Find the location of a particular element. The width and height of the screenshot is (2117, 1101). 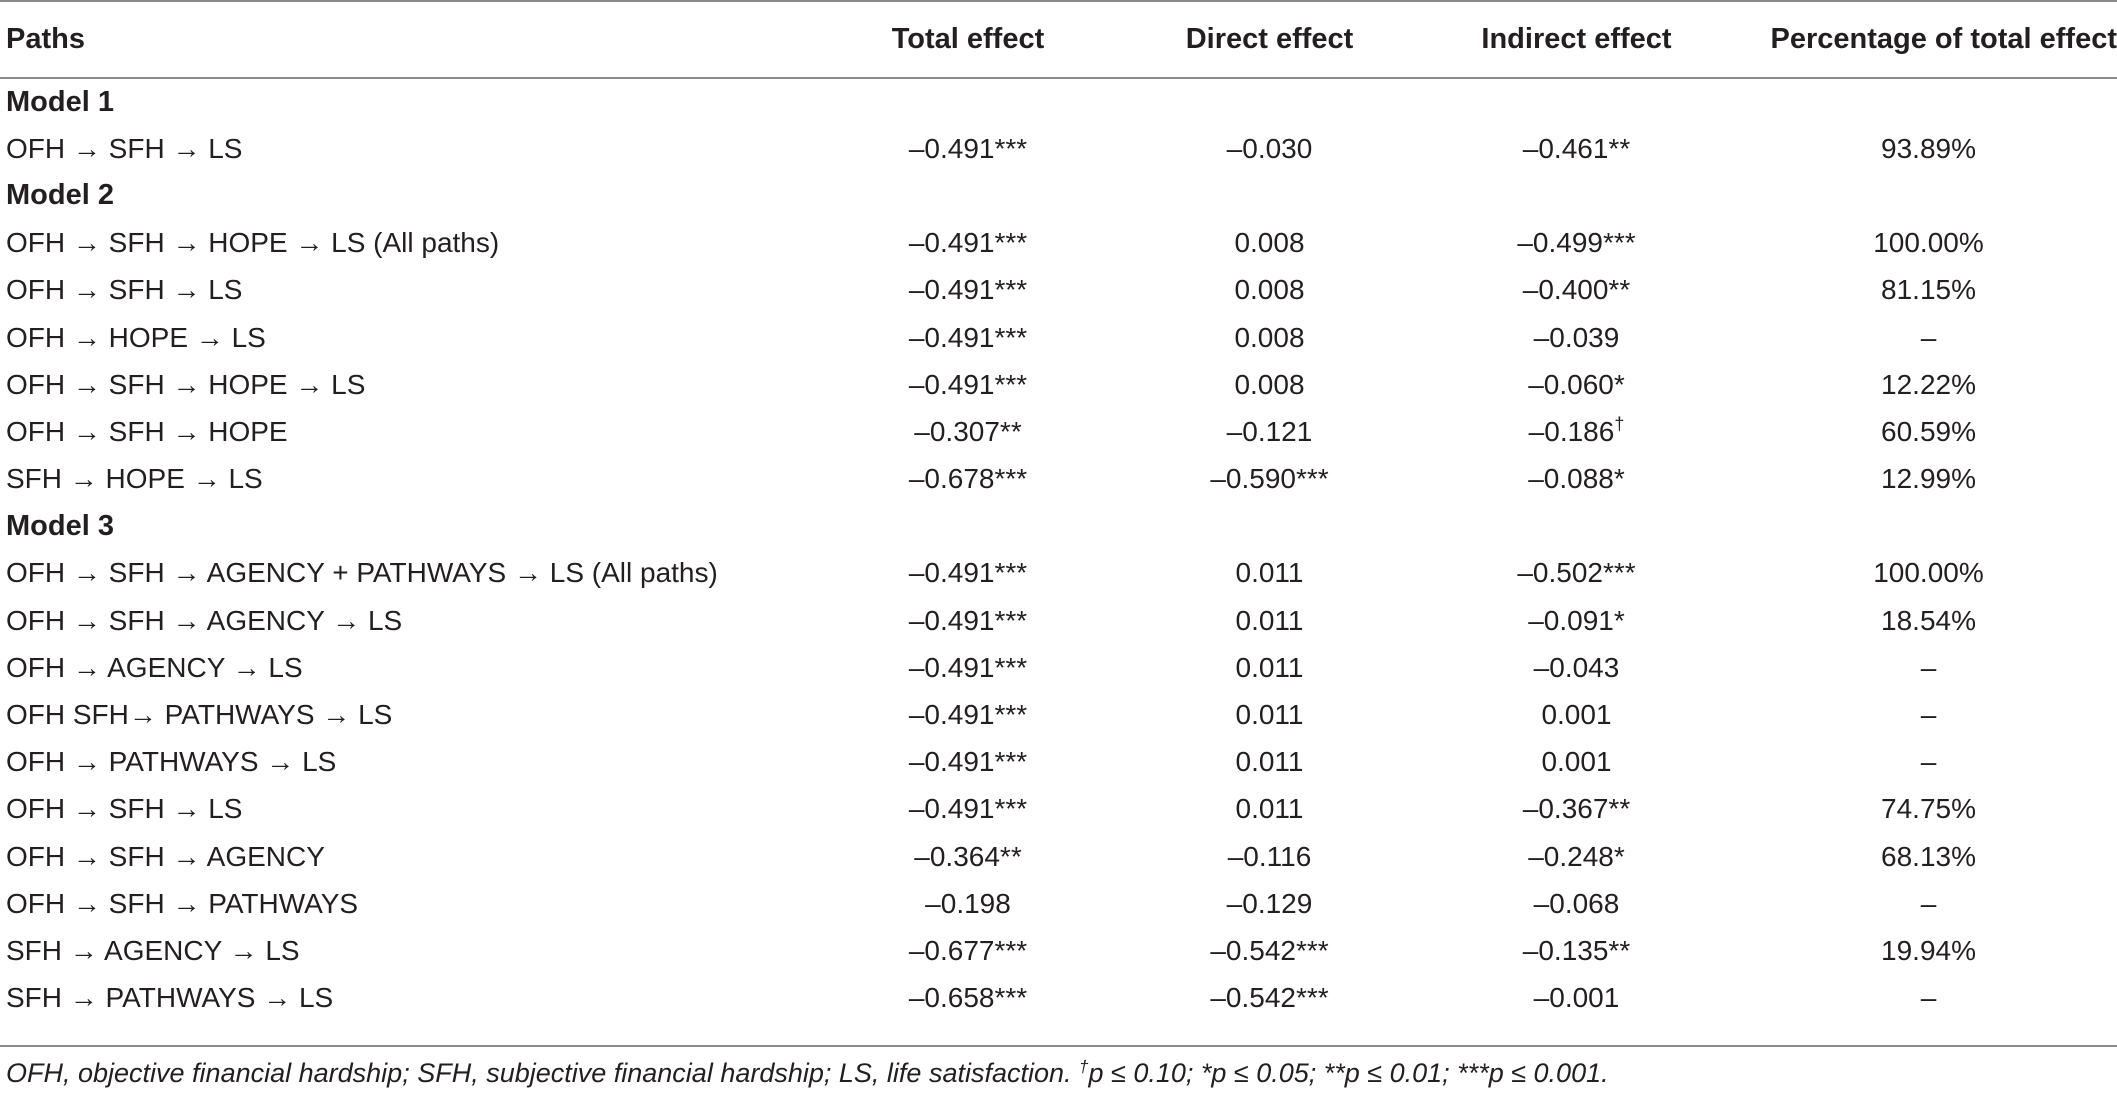

direct-effect-cell-value: –0.121 is located at coordinates (1269, 431).